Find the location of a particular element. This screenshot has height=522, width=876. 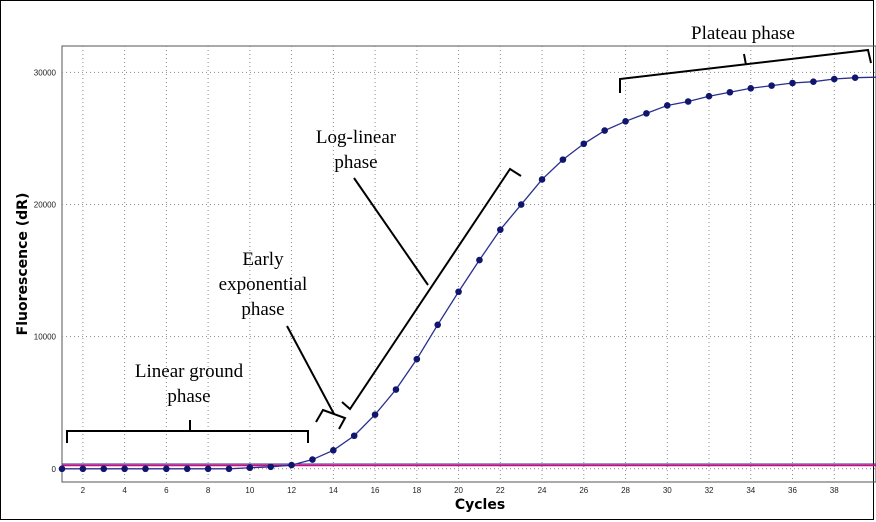

plateau-label: Plateau phase is located at coordinates (743, 33).